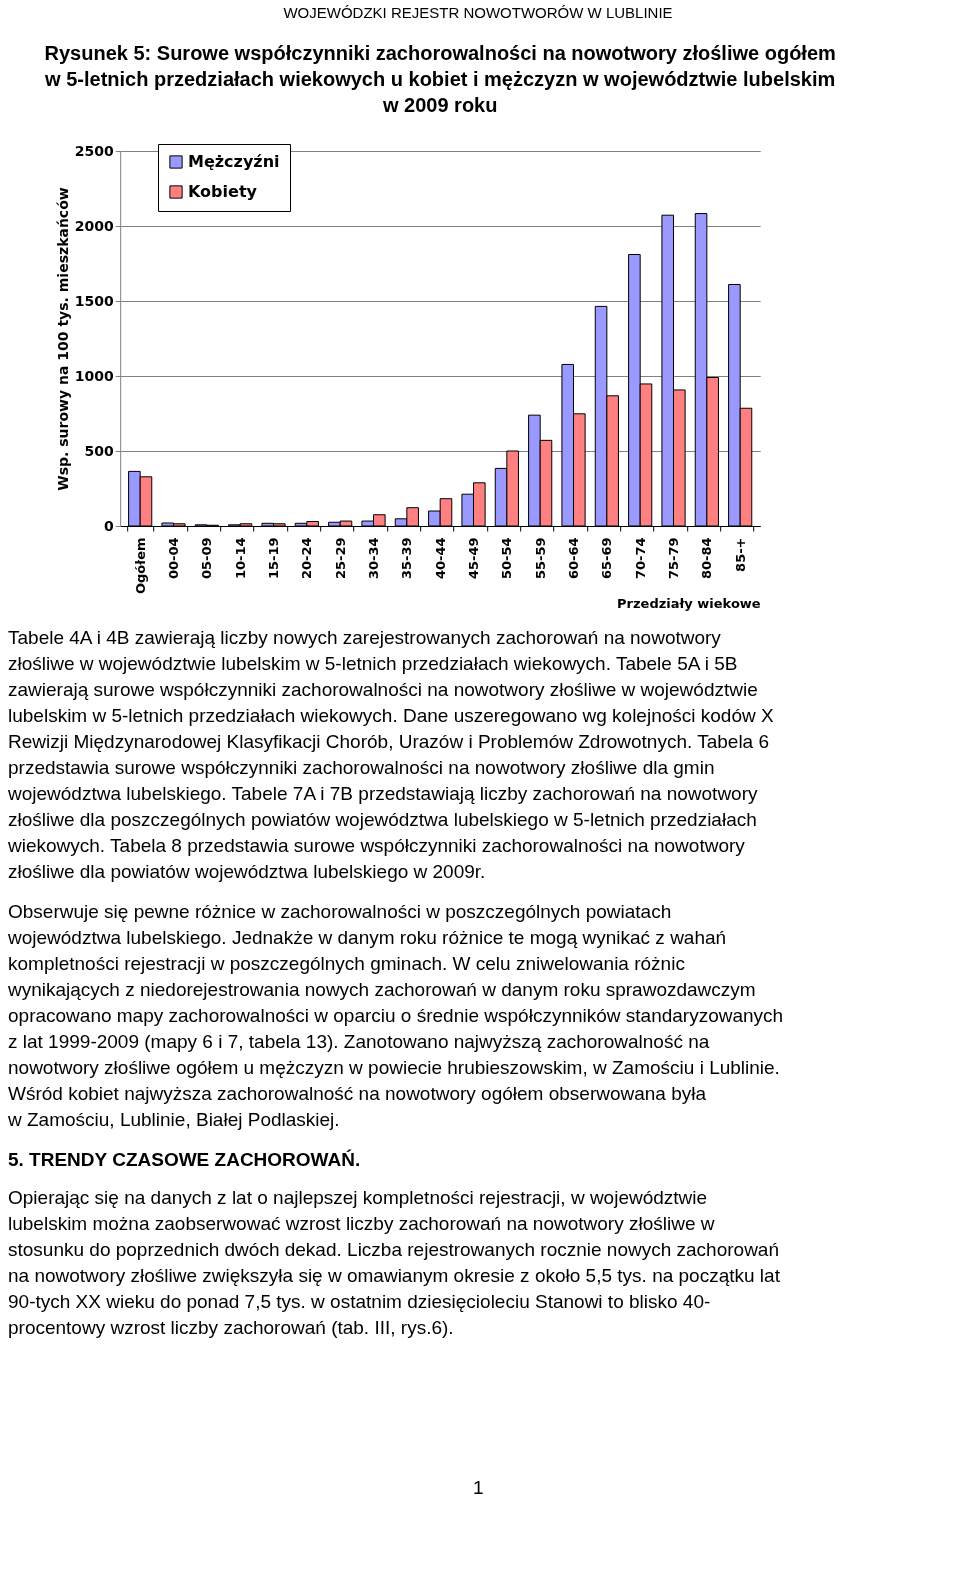 The width and height of the screenshot is (960, 1593). I want to click on x-tick-label: Ogółem, so click(140, 565).